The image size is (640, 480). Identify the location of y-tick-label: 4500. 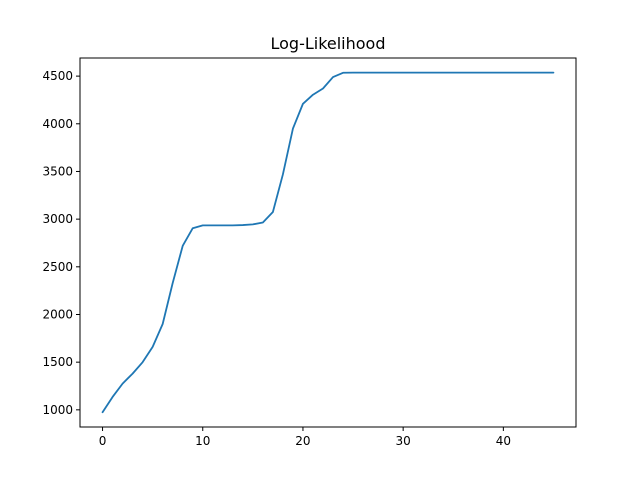
(57, 76).